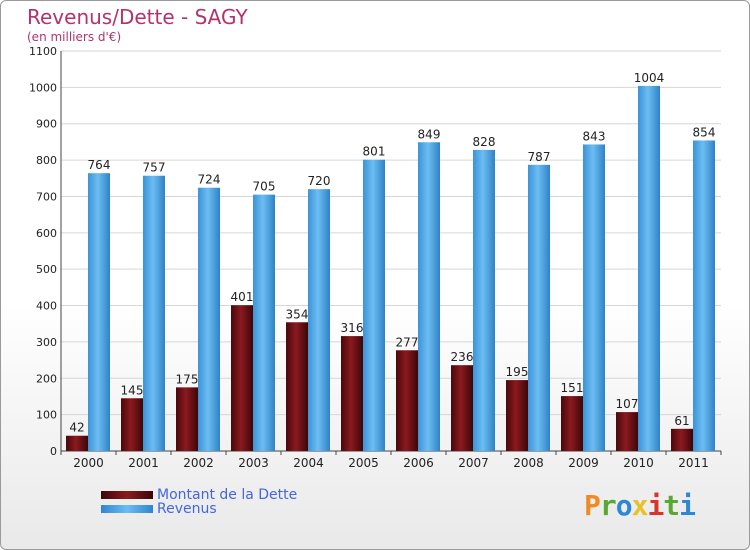 The image size is (750, 550). What do you see at coordinates (46, 233) in the screenshot?
I see `y-tick-label: 600` at bounding box center [46, 233].